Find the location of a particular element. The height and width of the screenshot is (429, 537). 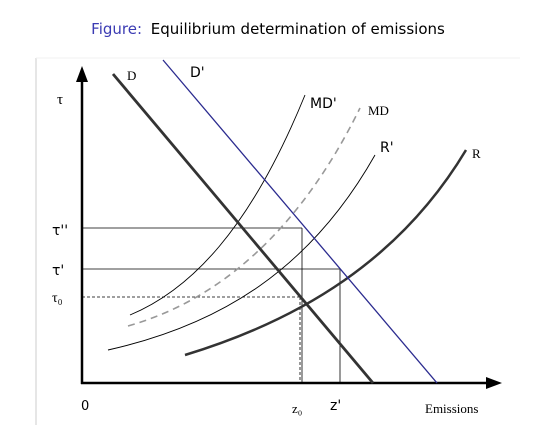

tau-prime-label: τ' is located at coordinates (58, 271).